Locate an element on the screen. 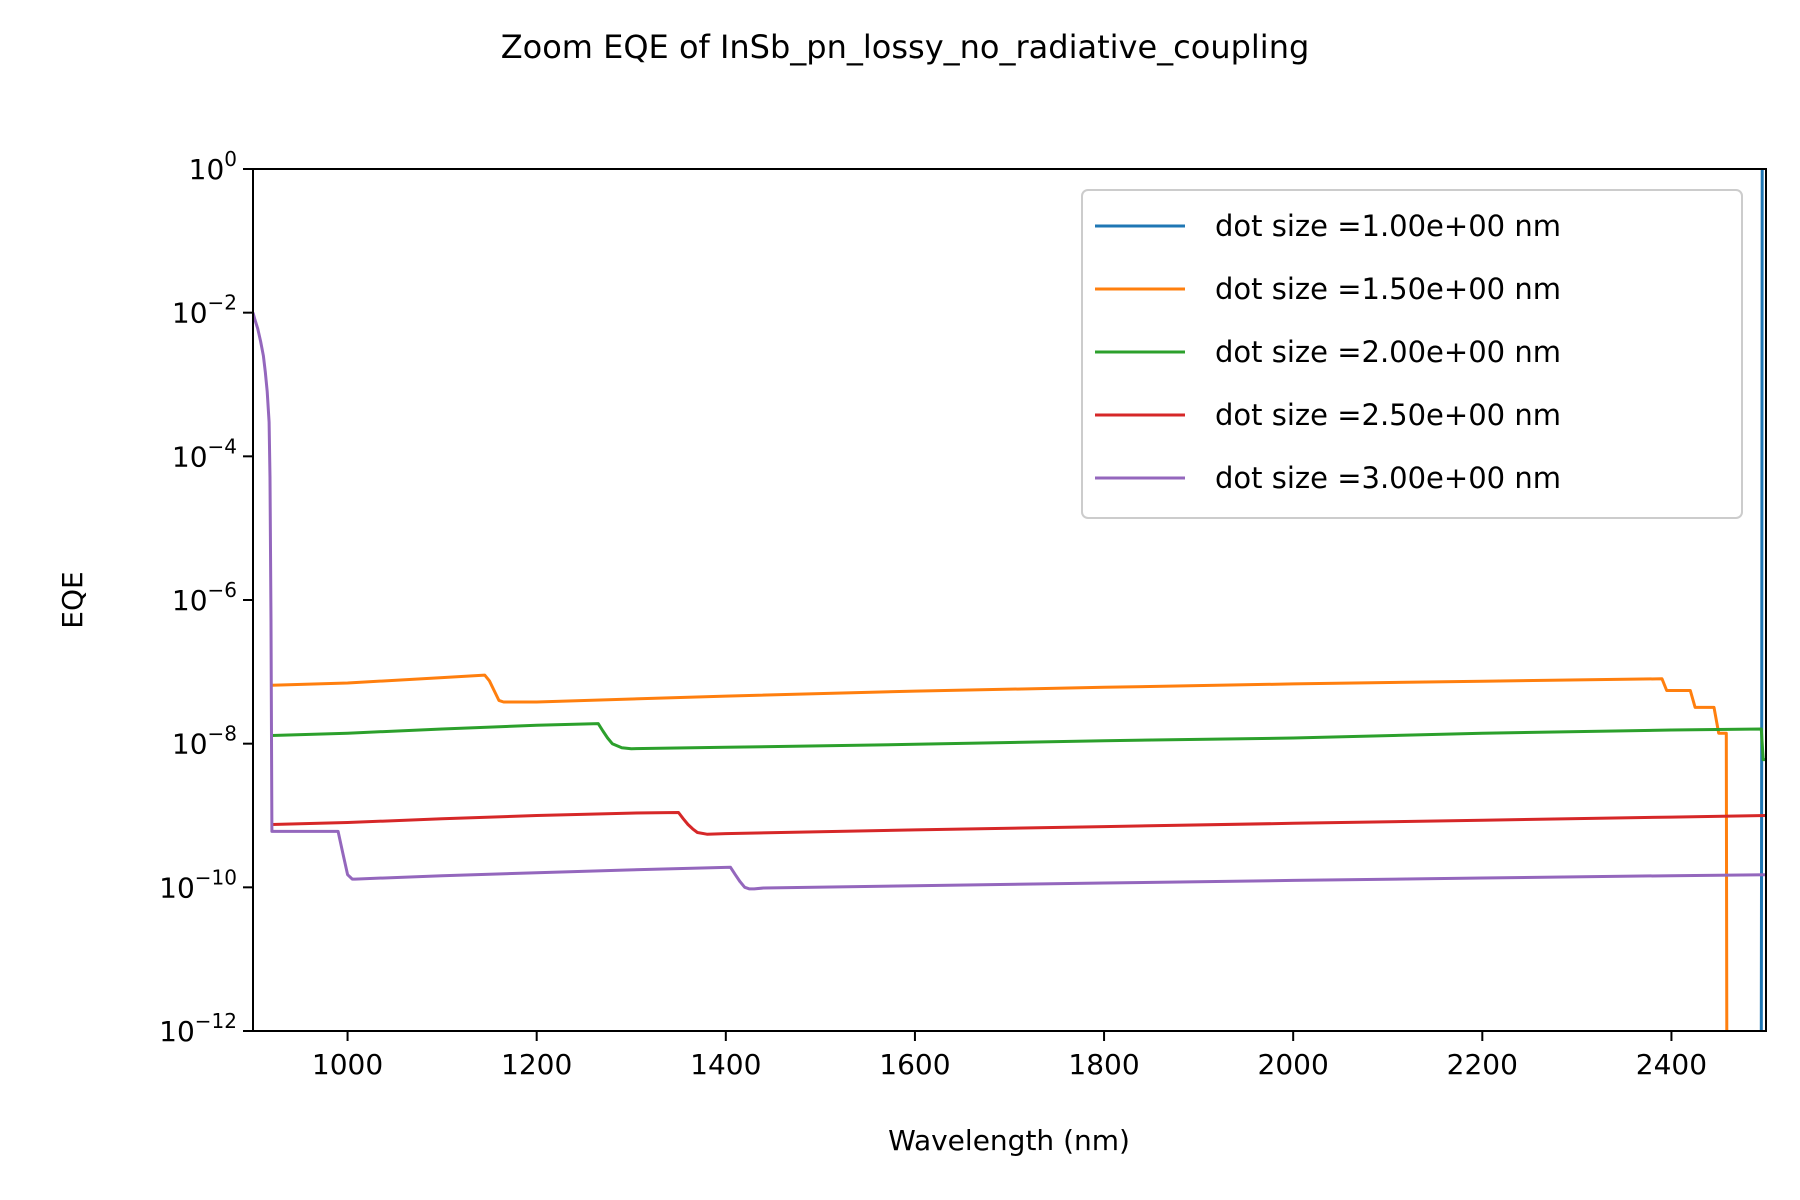 This screenshot has height=1200, width=1800. x-tick-label: 1200 is located at coordinates (536, 1064).